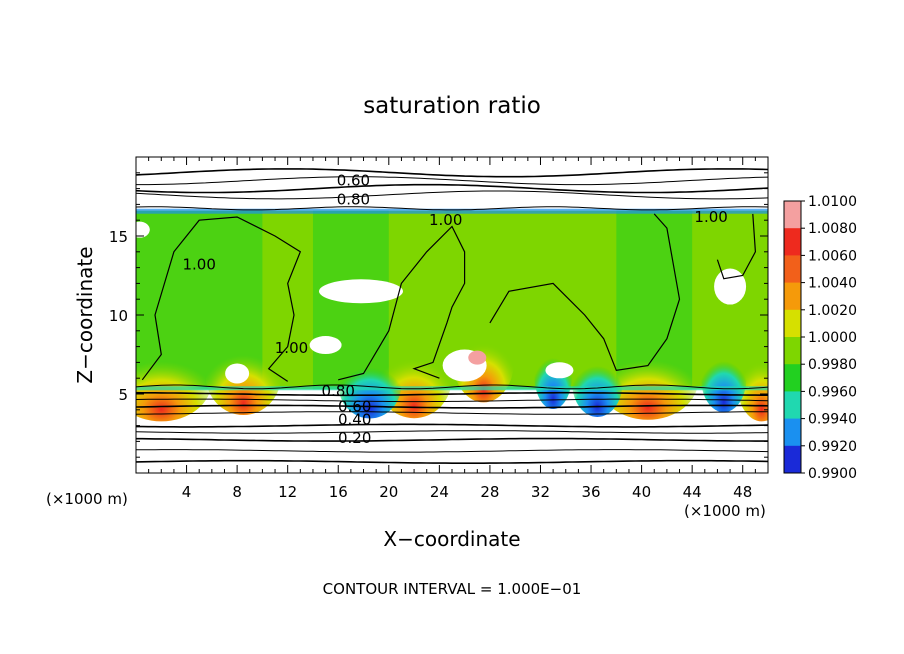  Describe the element at coordinates (237, 492) in the screenshot. I see `x-tick-label: 8` at that location.